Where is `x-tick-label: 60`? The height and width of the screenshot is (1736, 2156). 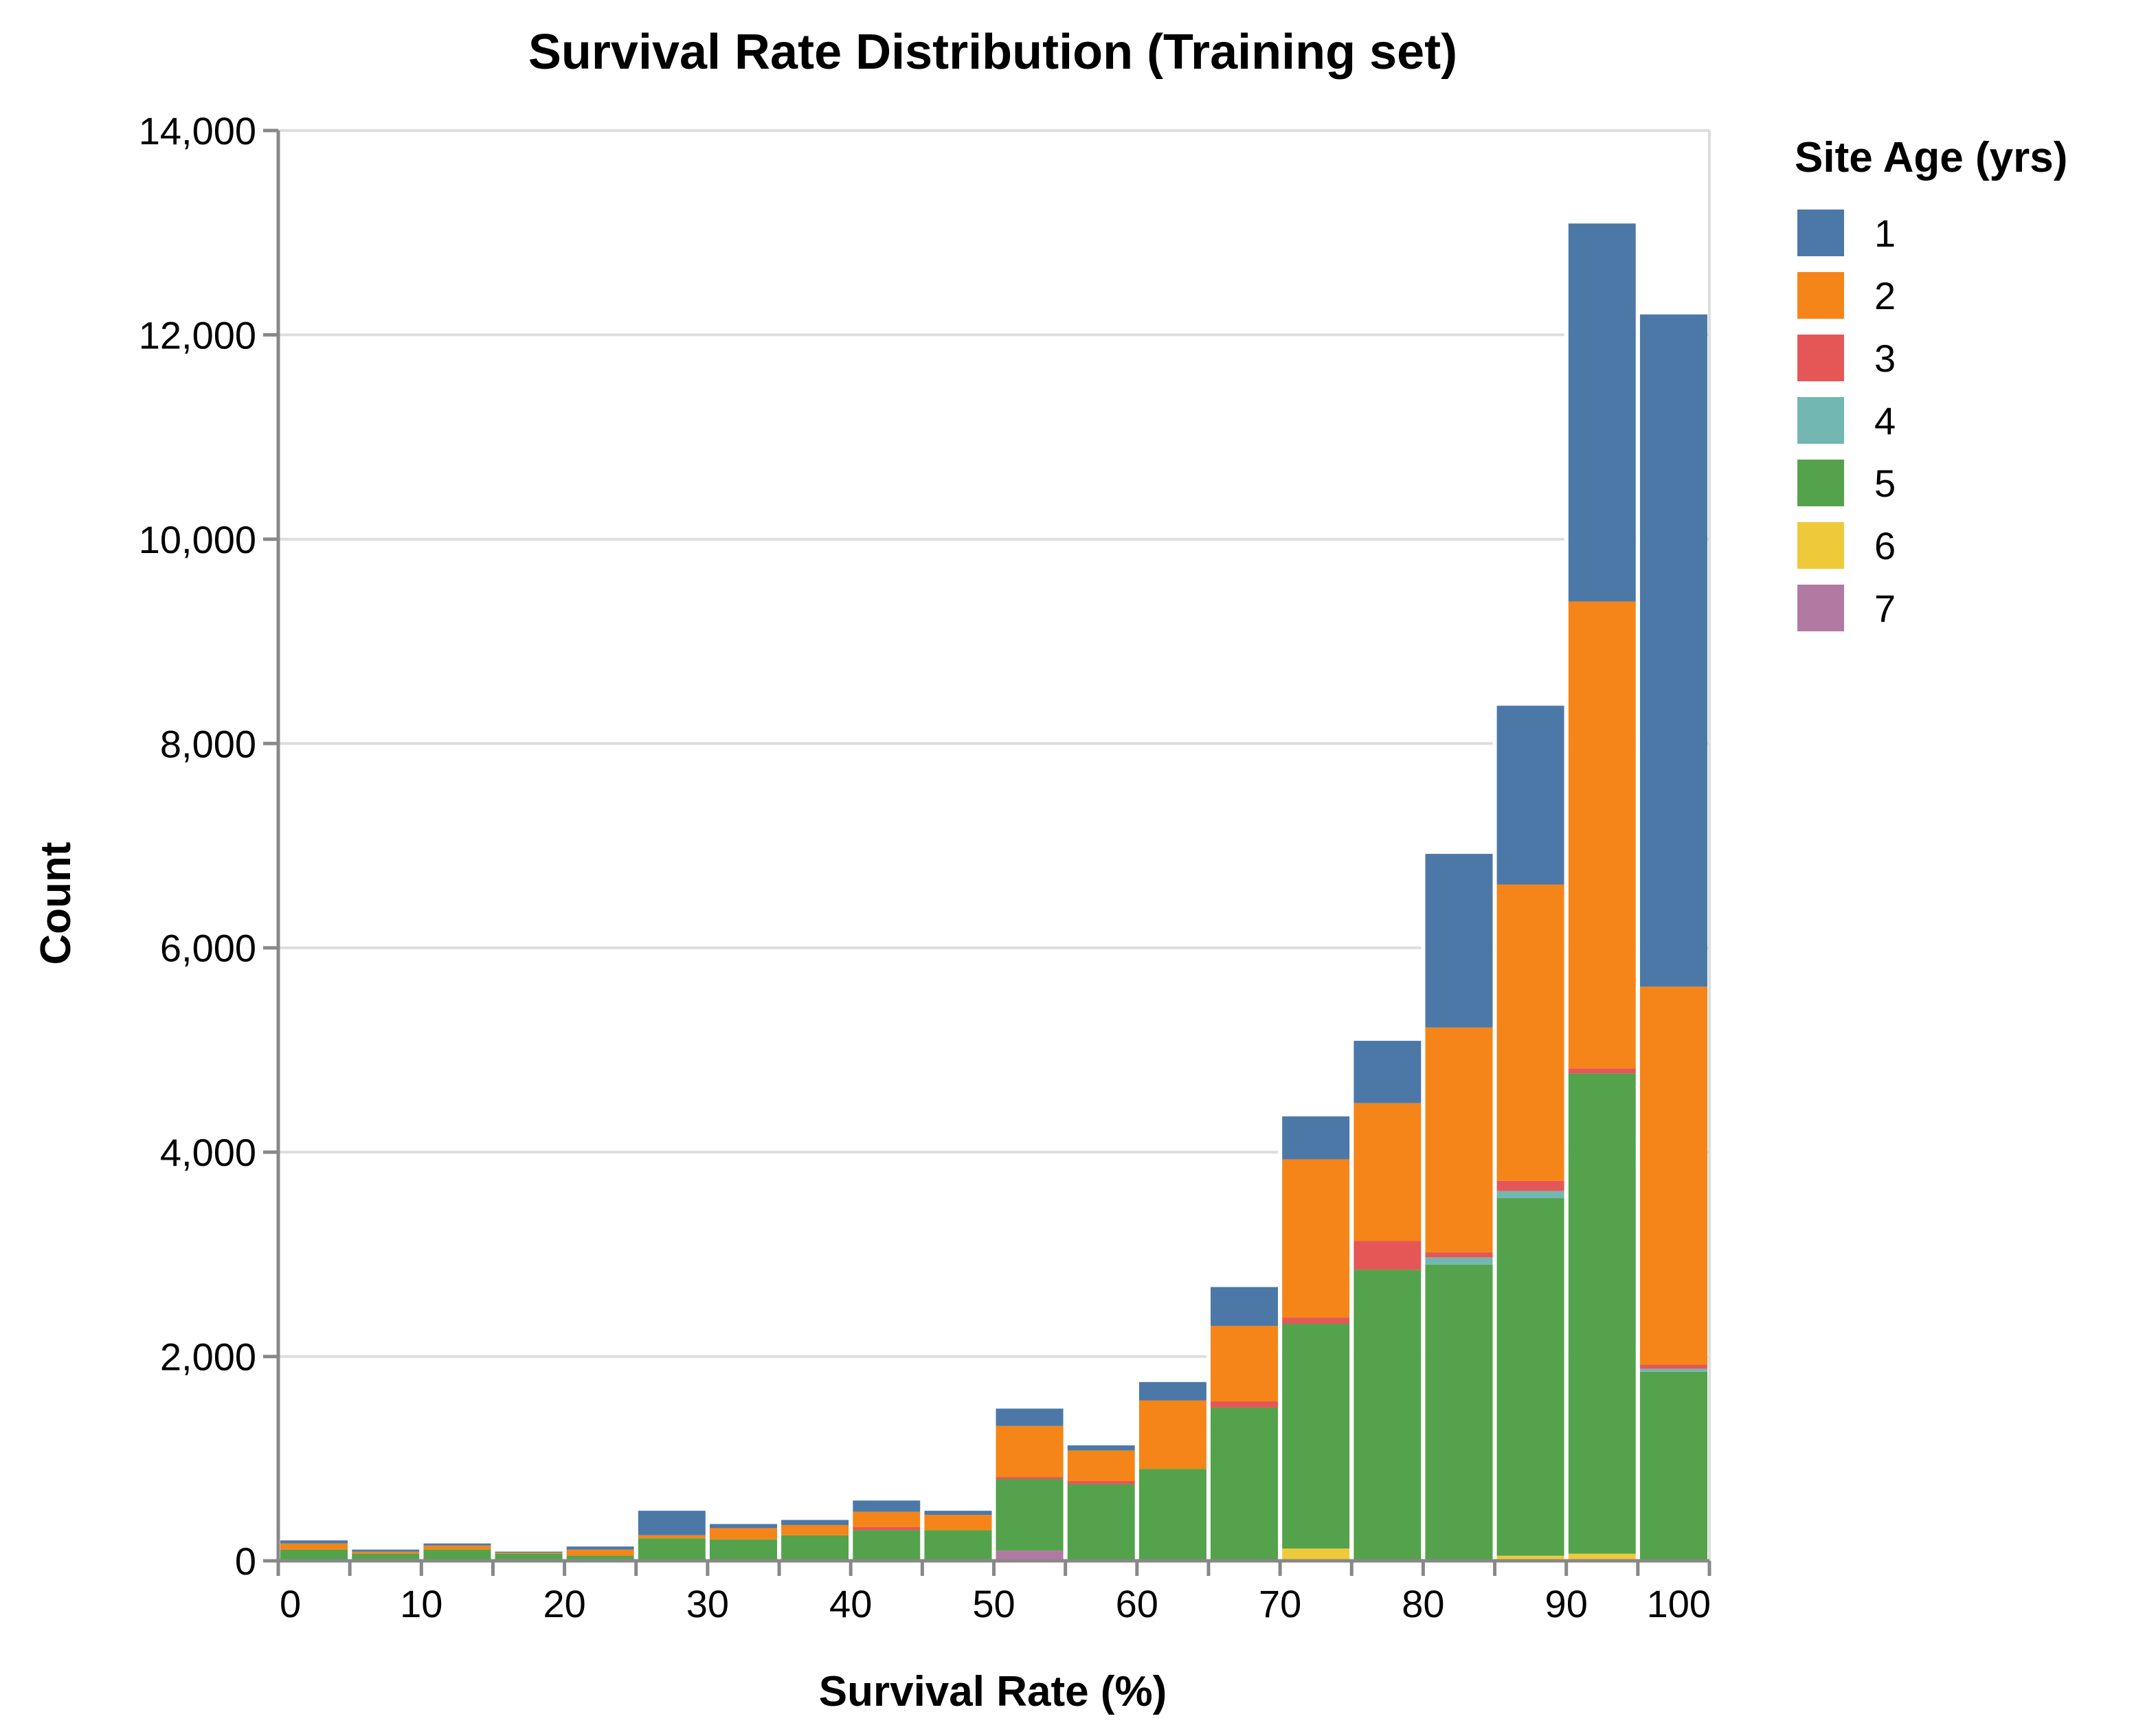 x-tick-label: 60 is located at coordinates (1137, 1603).